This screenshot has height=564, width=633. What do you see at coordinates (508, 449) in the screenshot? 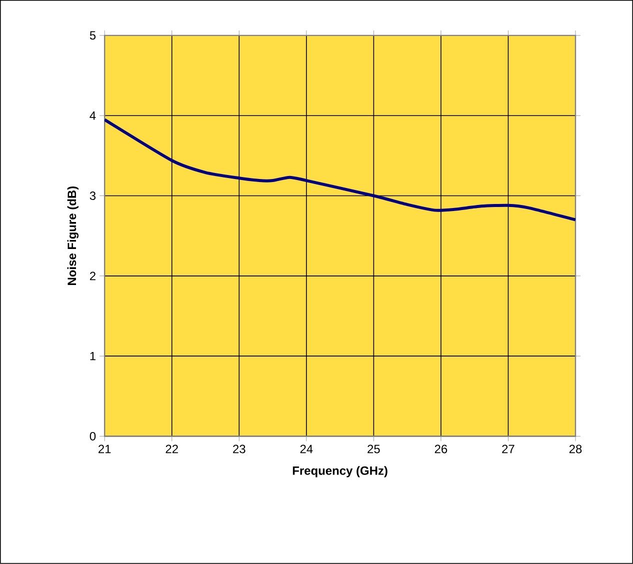
I see `x-tick-label: 27` at bounding box center [508, 449].